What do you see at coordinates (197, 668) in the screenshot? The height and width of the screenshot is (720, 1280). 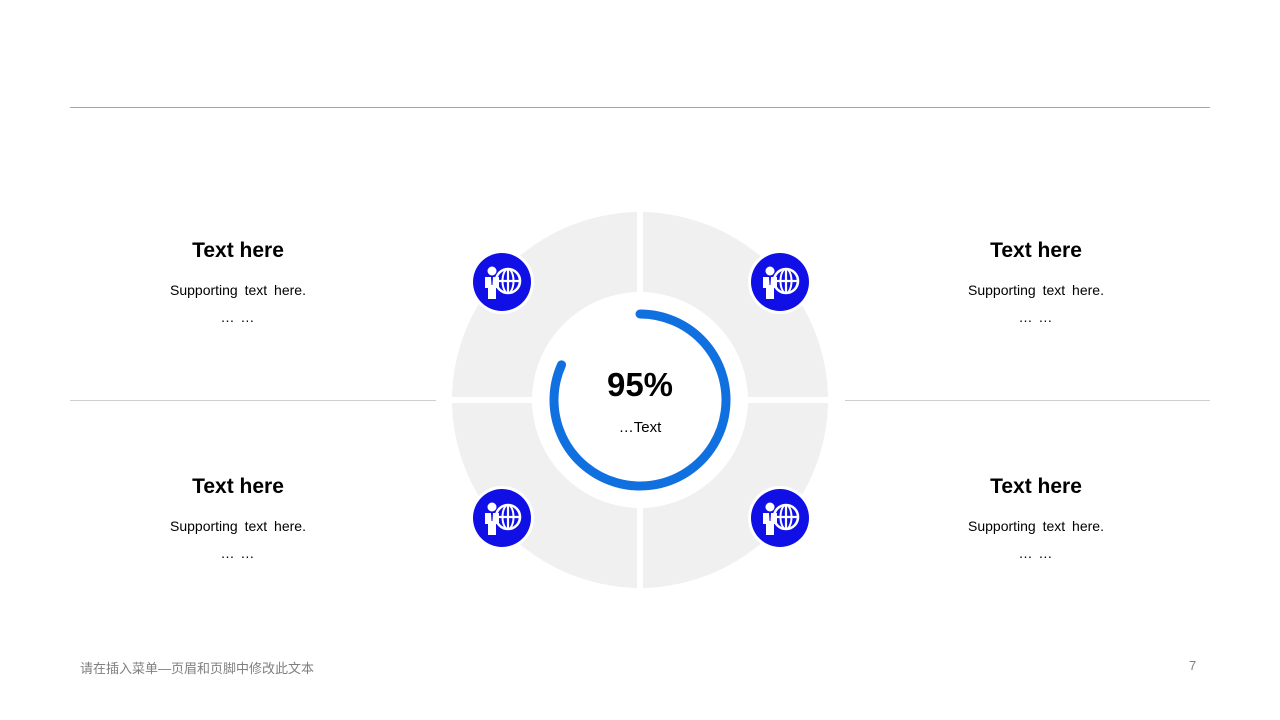 I see `footer-text: 请在插入菜单—页眉和页脚中修改此文本` at bounding box center [197, 668].